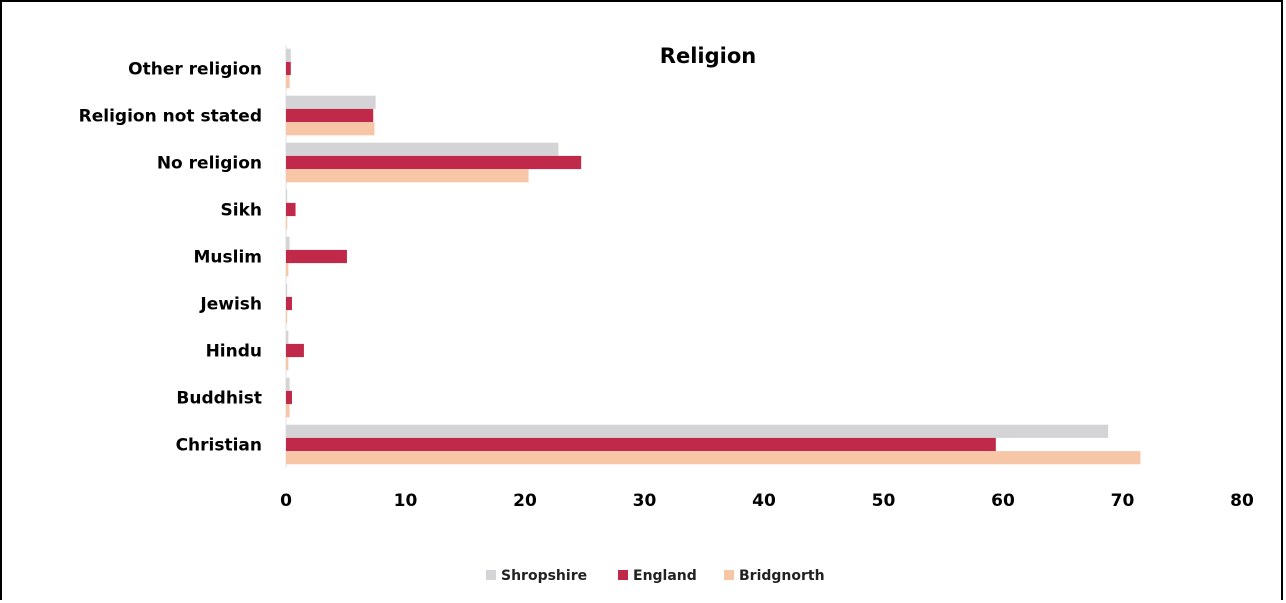 The height and width of the screenshot is (603, 1286). I want to click on x-tick-label: 60, so click(1003, 501).